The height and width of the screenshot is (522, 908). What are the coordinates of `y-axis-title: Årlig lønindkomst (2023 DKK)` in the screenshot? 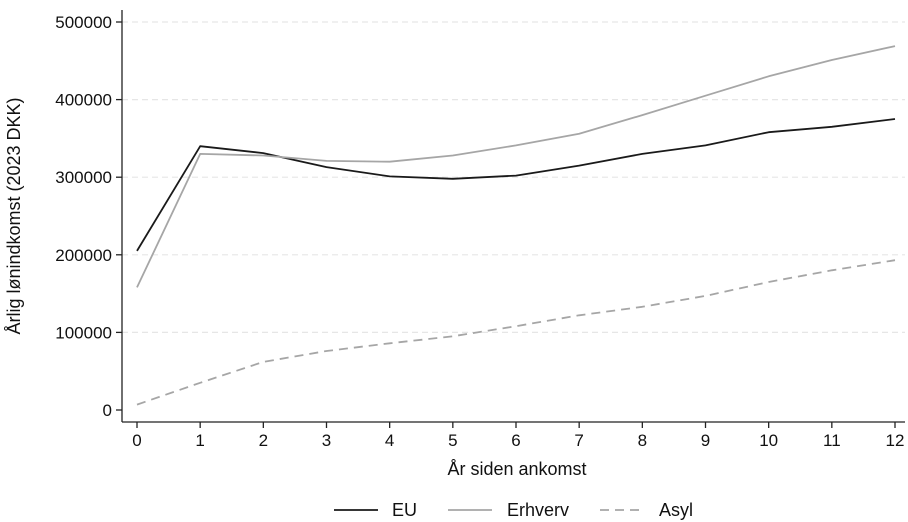 It's located at (14, 215).